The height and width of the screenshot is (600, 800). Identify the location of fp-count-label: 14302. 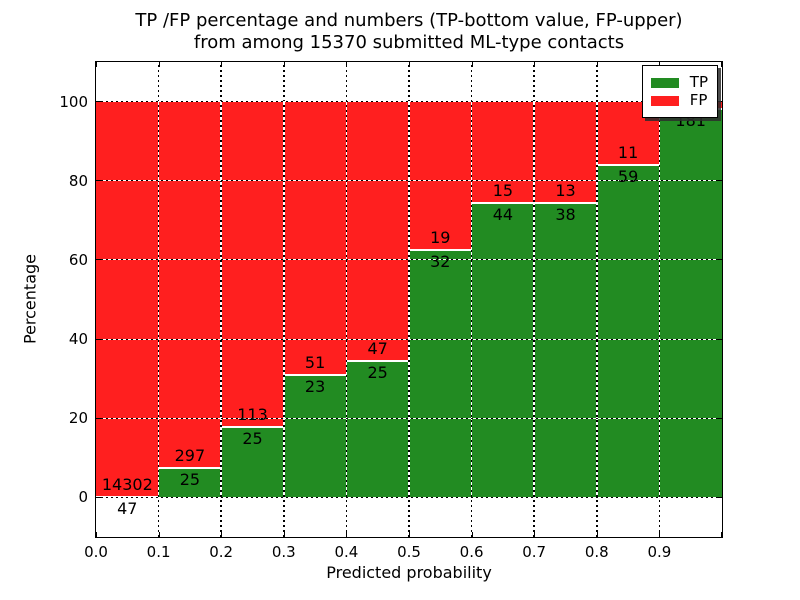
(127, 485).